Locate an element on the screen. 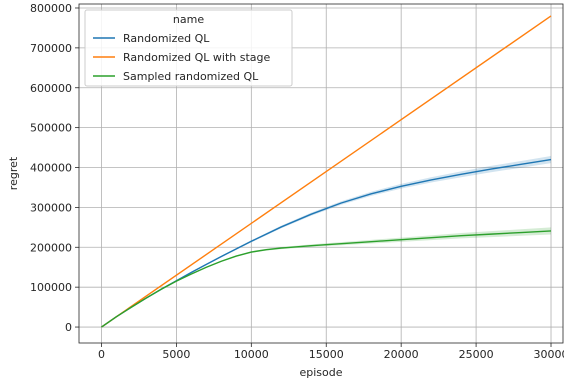  y-tick-label: 300000 is located at coordinates (51, 207).